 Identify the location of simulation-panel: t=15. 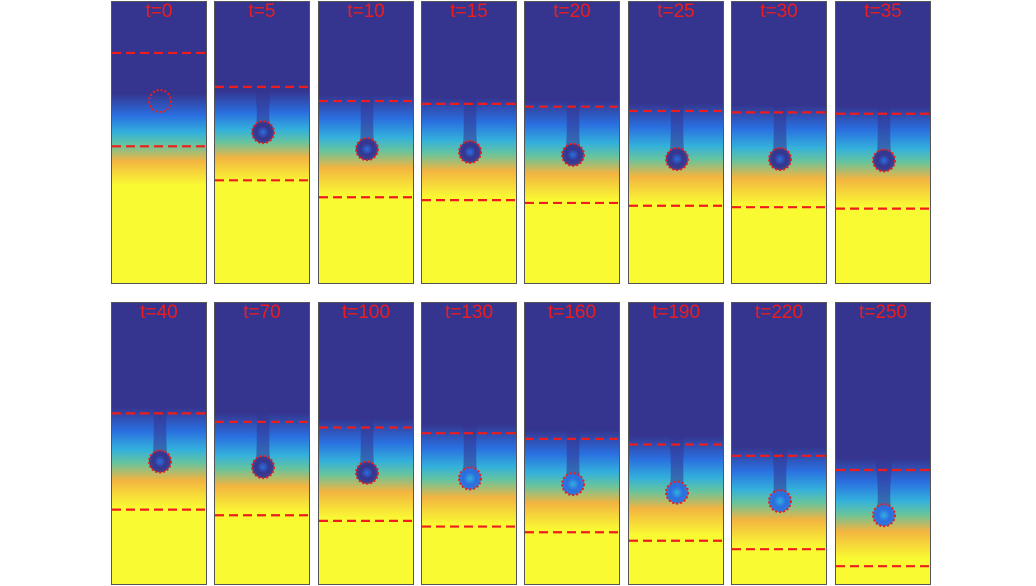
(469, 142).